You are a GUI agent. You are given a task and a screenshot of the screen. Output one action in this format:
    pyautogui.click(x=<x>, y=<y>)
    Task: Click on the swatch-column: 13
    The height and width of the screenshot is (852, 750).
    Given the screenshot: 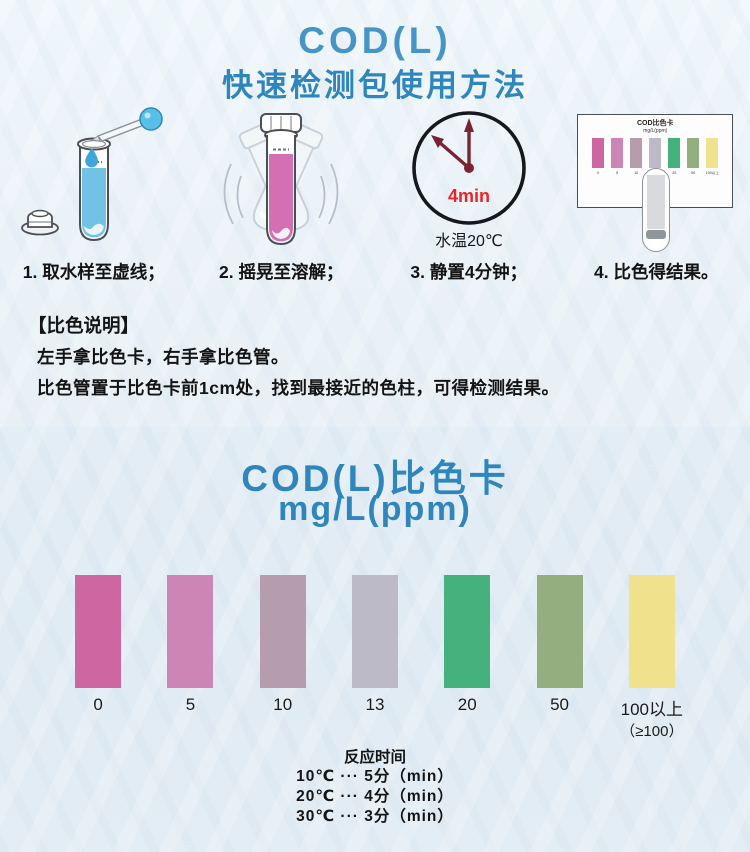 What is the action you would take?
    pyautogui.click(x=375, y=658)
    